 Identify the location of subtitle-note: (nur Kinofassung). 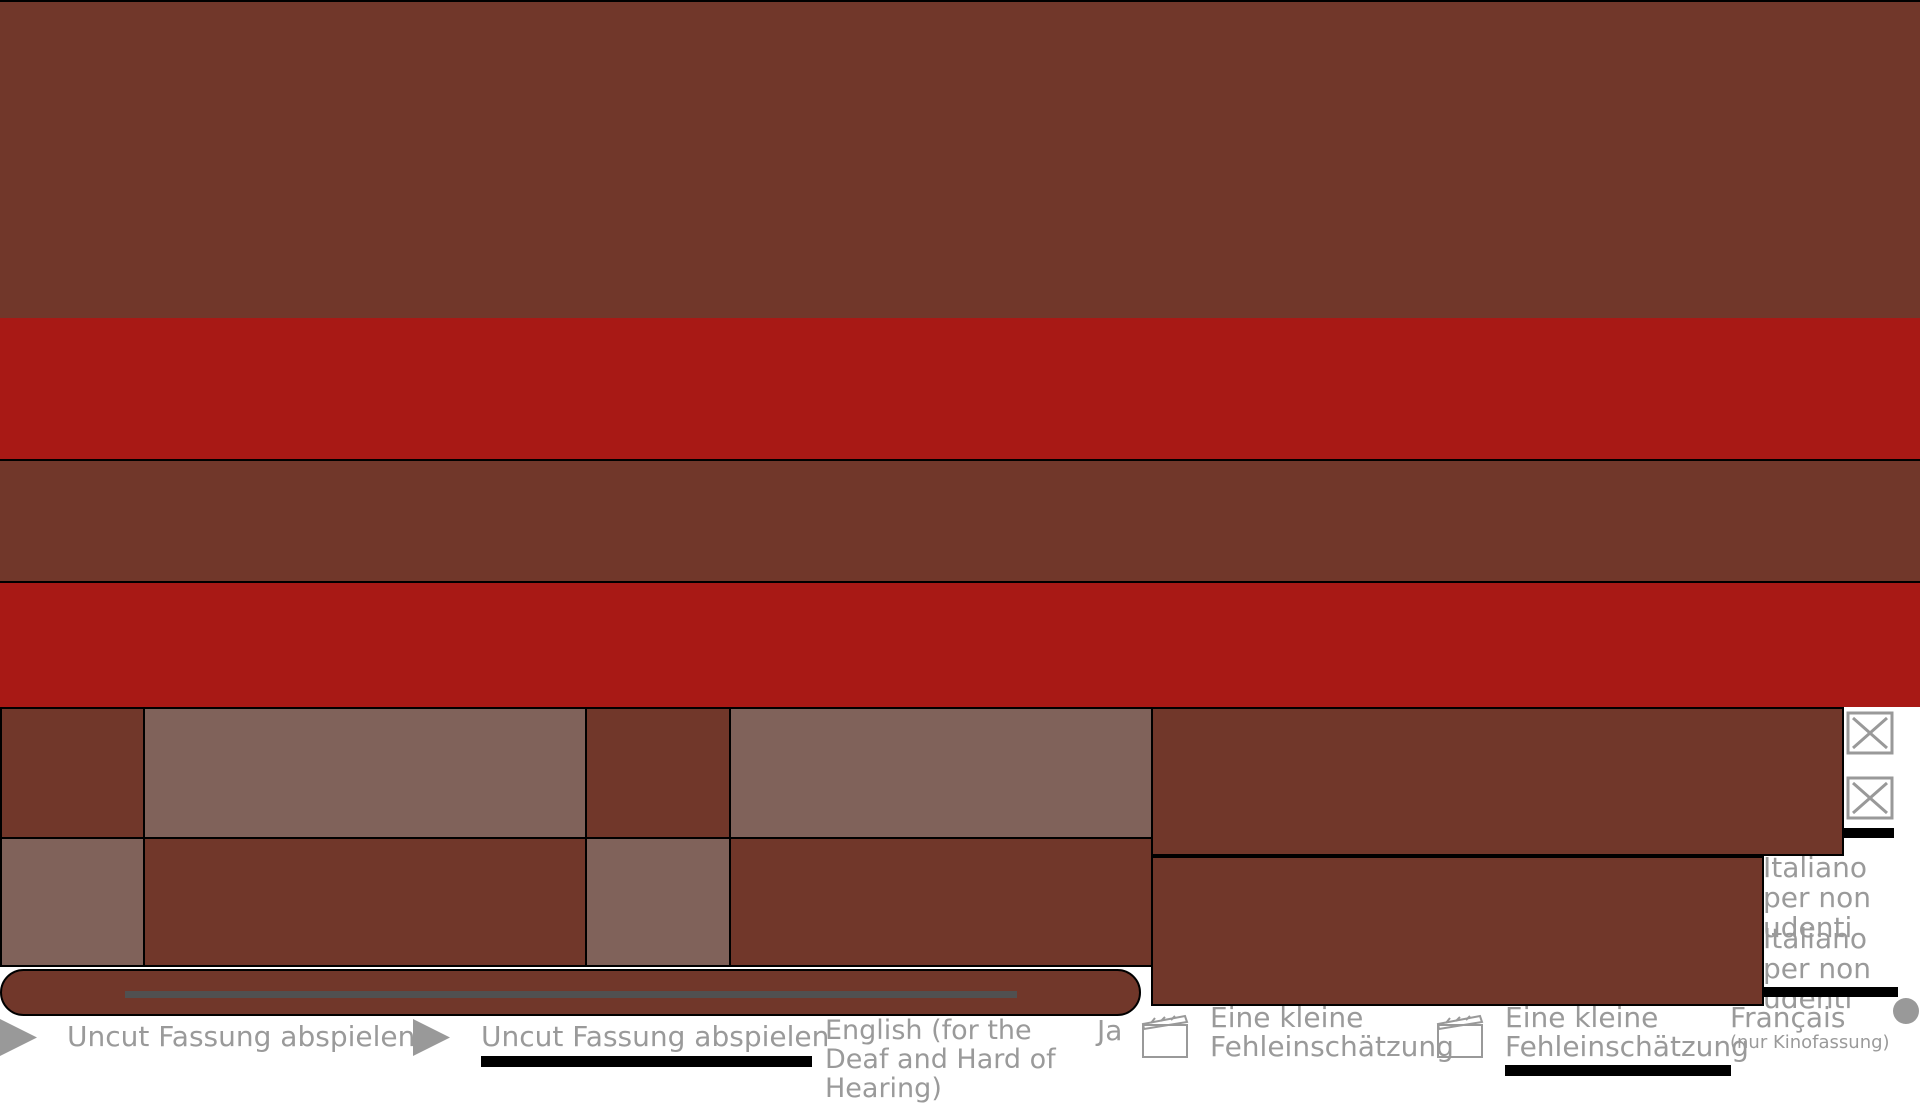
(1810, 1042).